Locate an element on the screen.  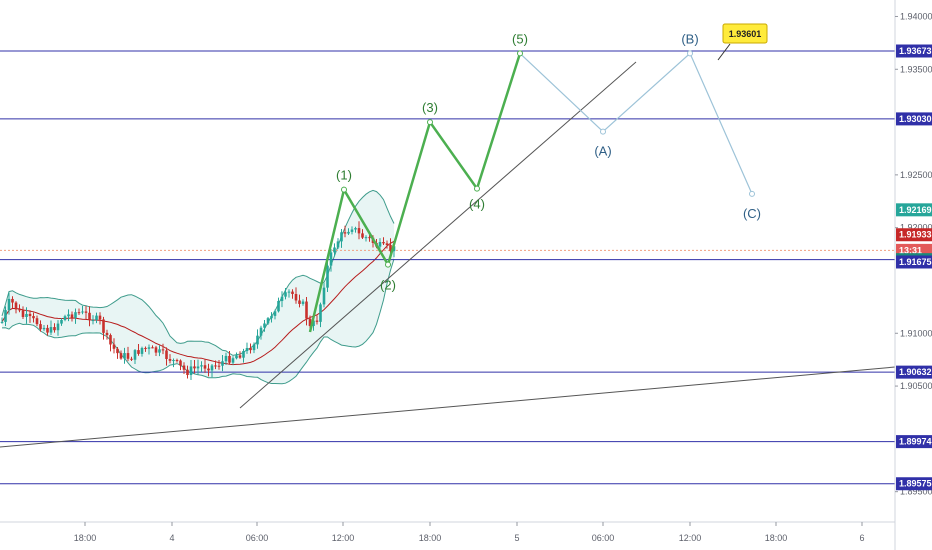
wave-label: (2) is located at coordinates (388, 285).